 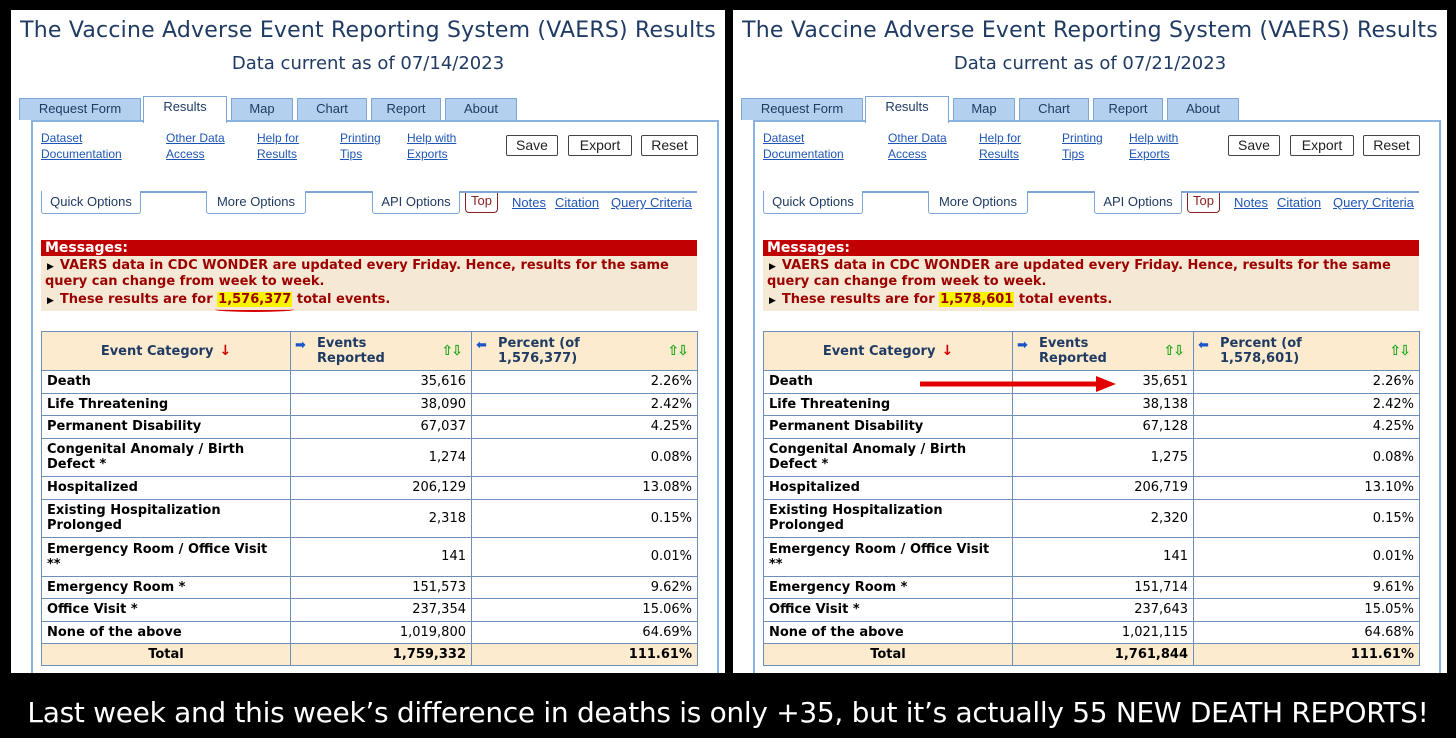 I want to click on row-events: 1,274, so click(x=381, y=457).